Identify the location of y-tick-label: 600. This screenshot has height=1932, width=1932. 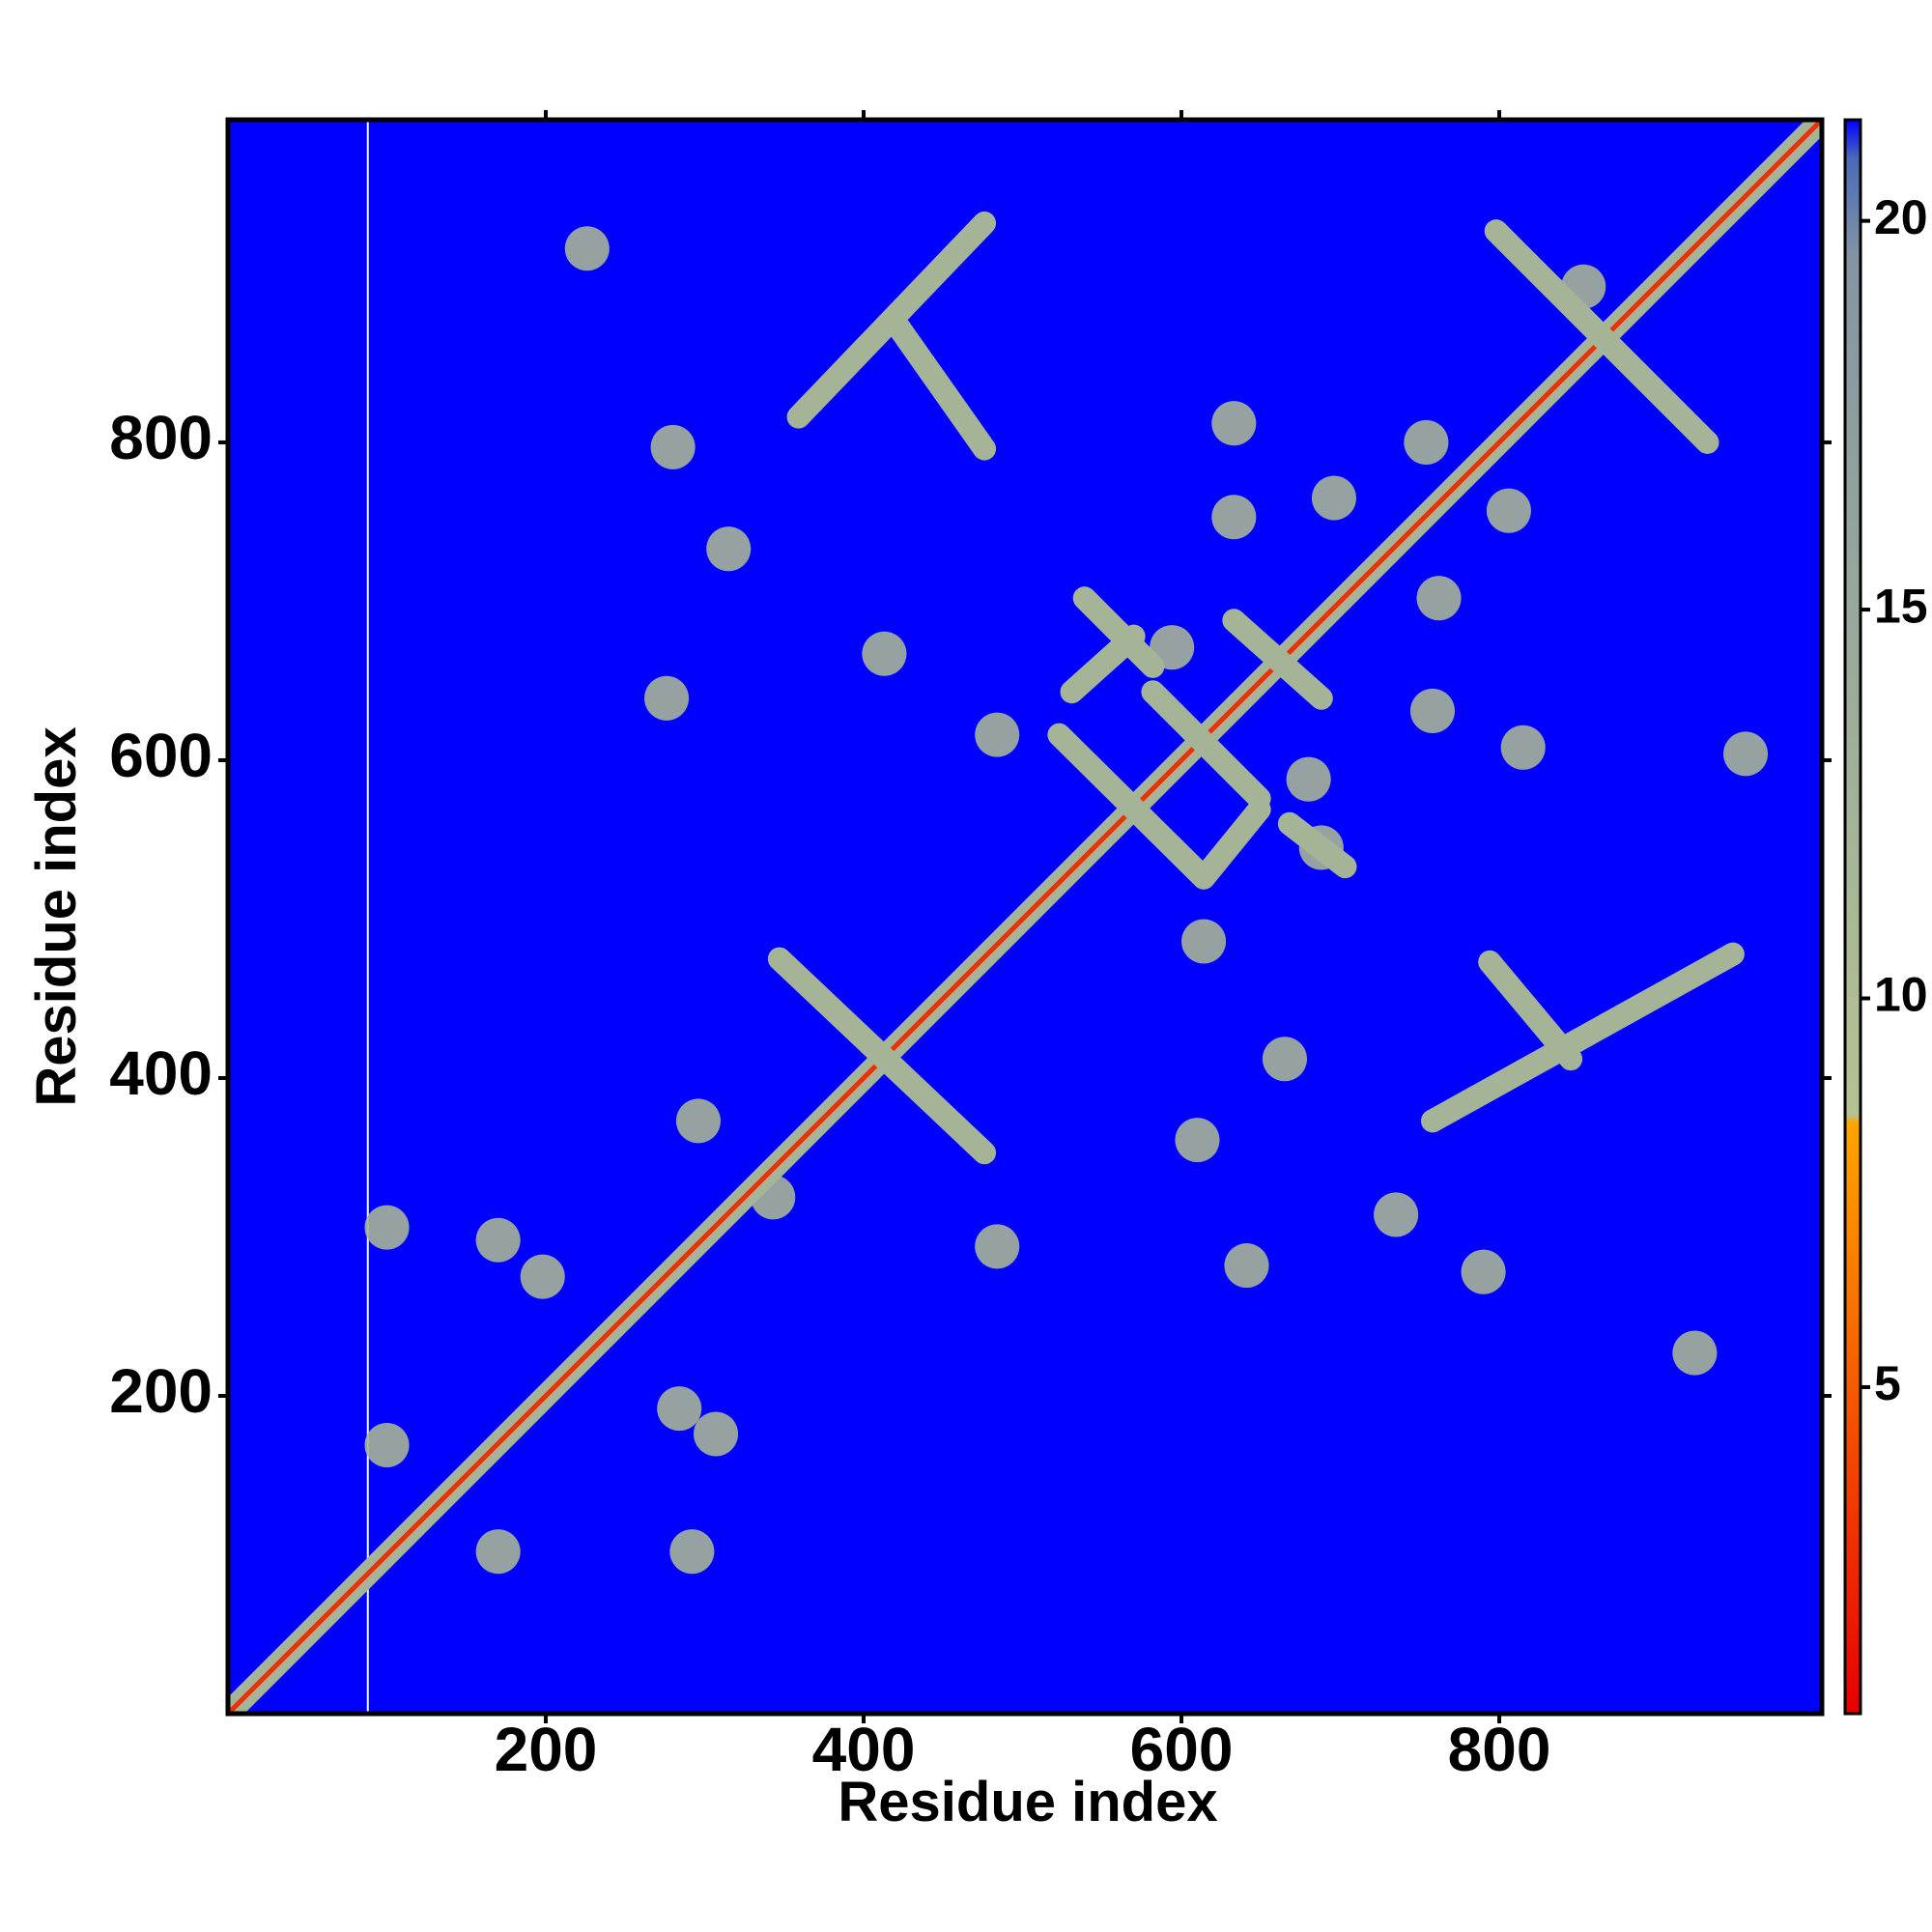
(161, 755).